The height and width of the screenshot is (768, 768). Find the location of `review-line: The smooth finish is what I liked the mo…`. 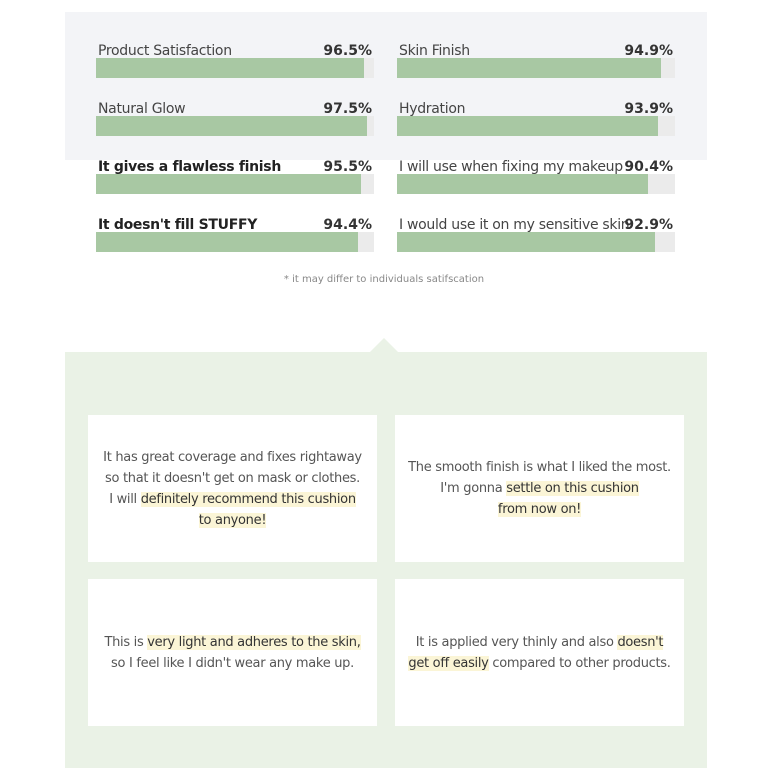

review-line: The smooth finish is what I liked the mo… is located at coordinates (539, 467).